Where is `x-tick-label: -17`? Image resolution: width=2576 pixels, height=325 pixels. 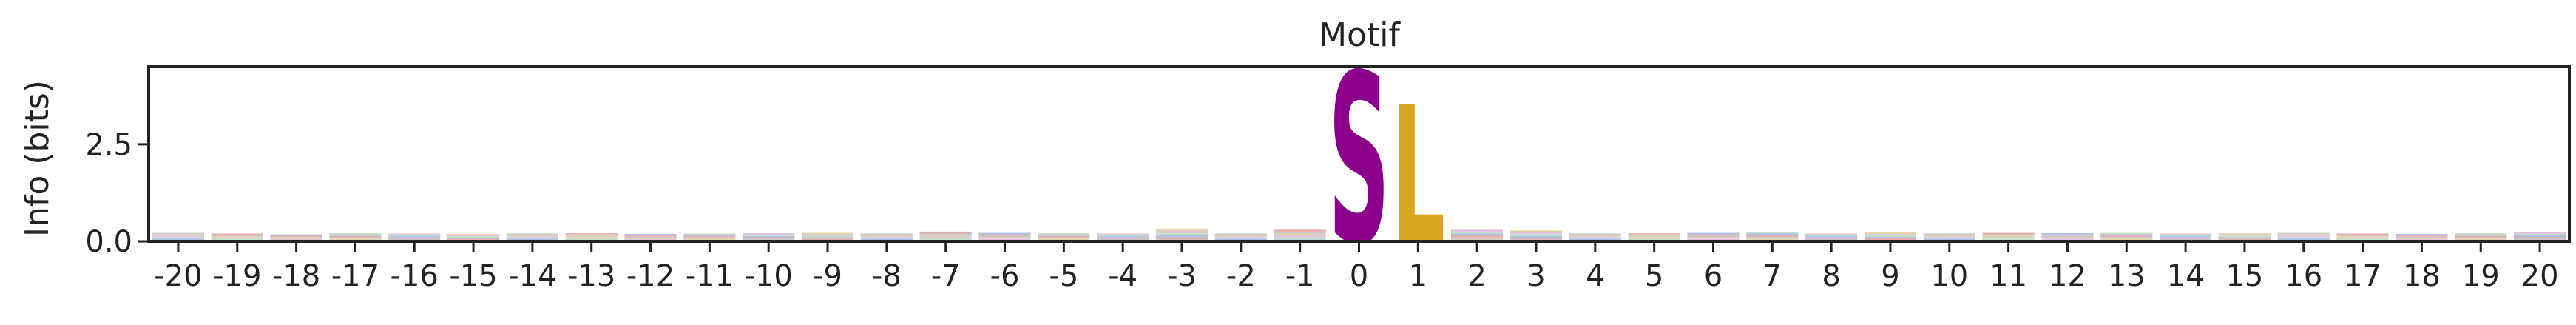
x-tick-label: -17 is located at coordinates (355, 276).